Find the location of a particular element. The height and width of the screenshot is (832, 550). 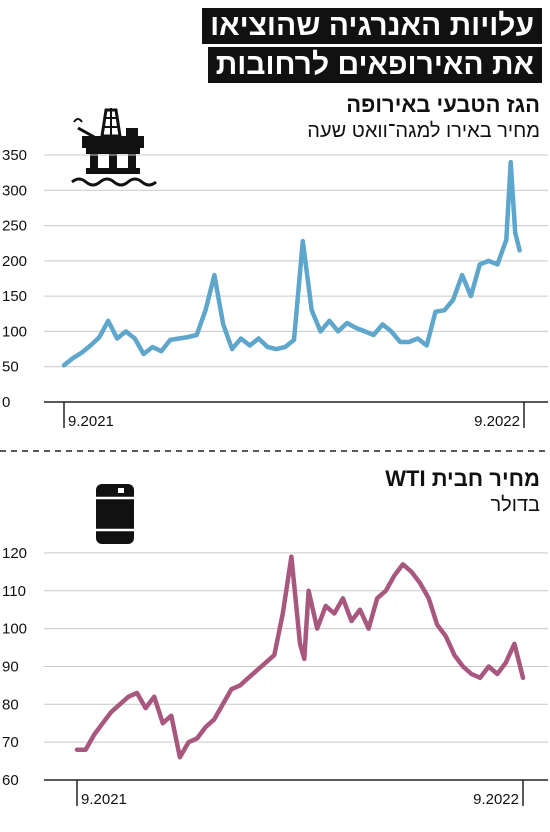

oil-x-tick-label: 9.2022 is located at coordinates (496, 799).